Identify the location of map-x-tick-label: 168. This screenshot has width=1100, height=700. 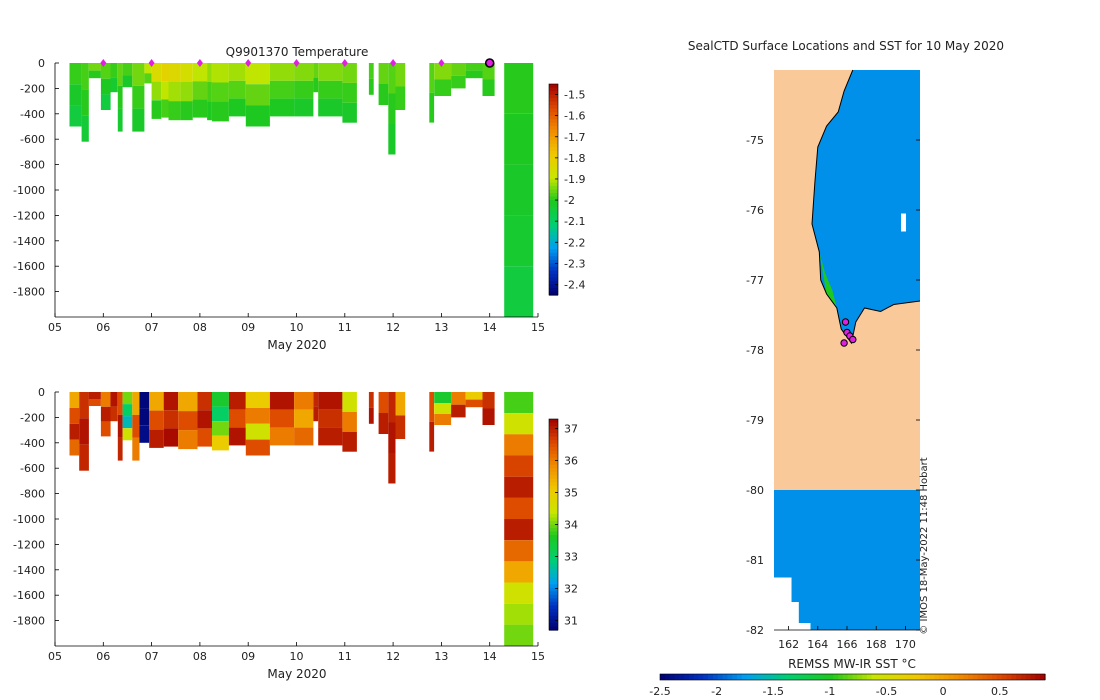
(876, 644).